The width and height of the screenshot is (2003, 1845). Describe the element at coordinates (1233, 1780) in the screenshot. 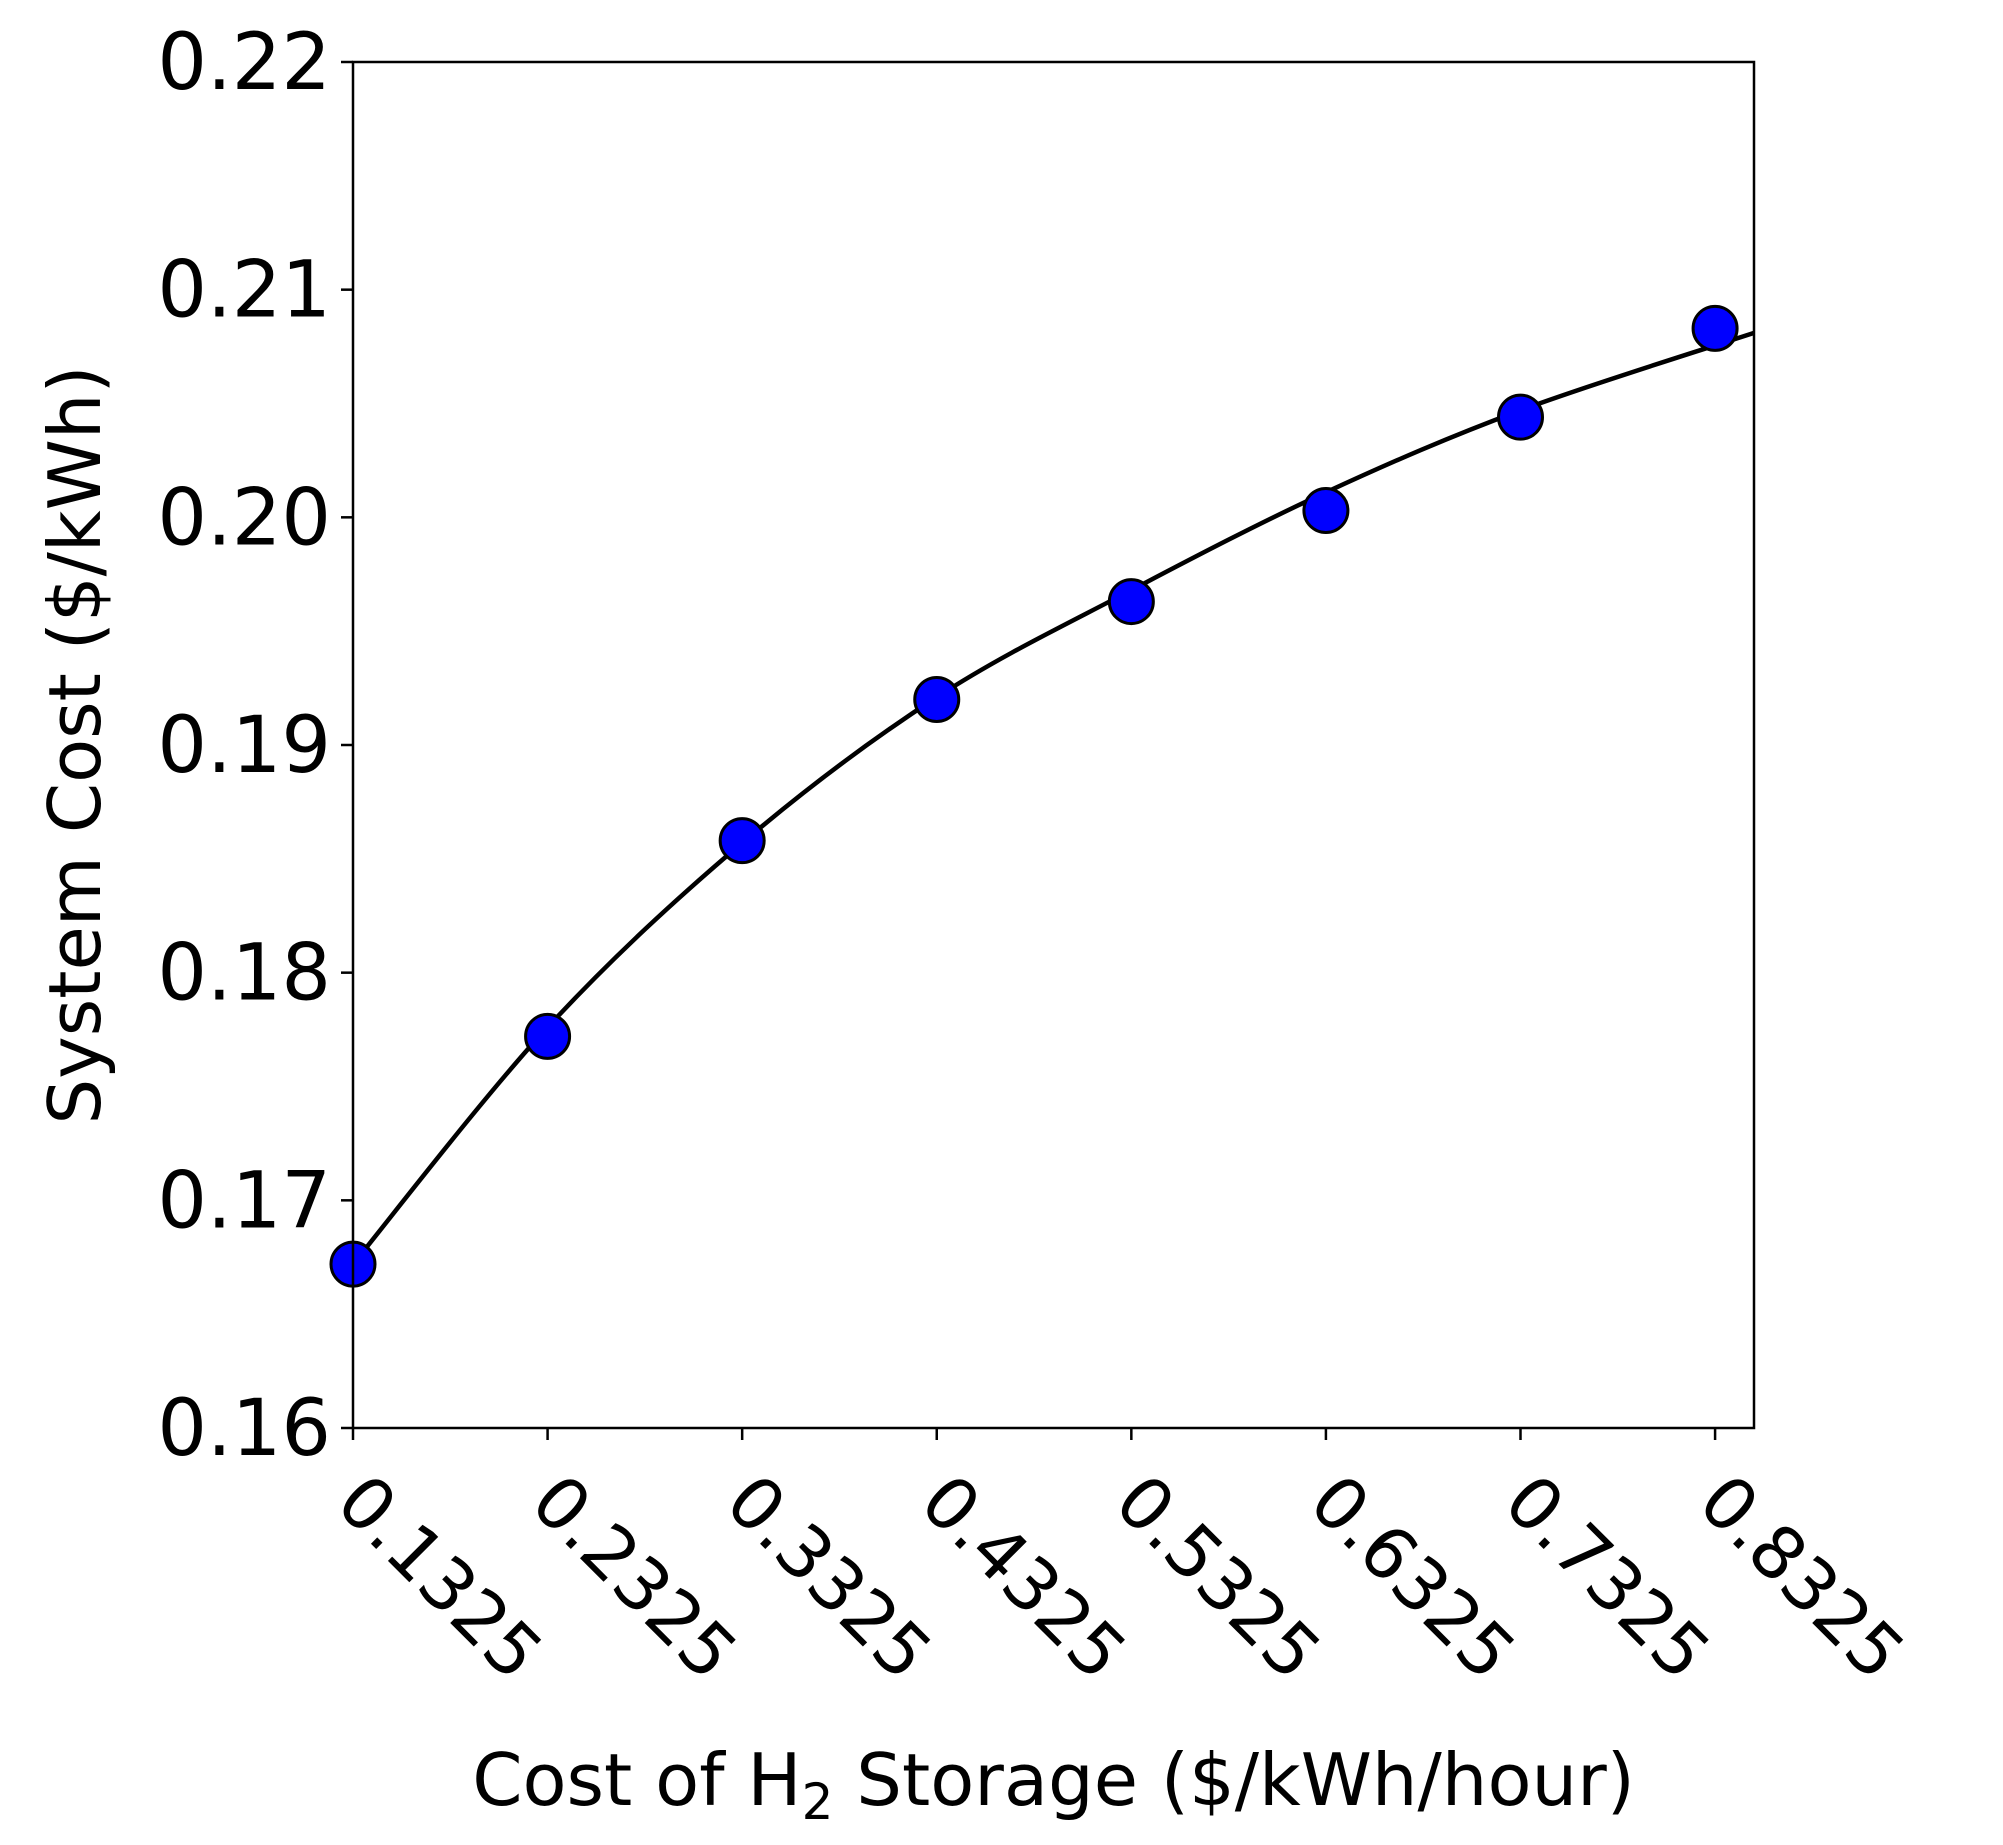

I see `x-axis-label-suffix: Storage ($/kWh/hour)` at that location.